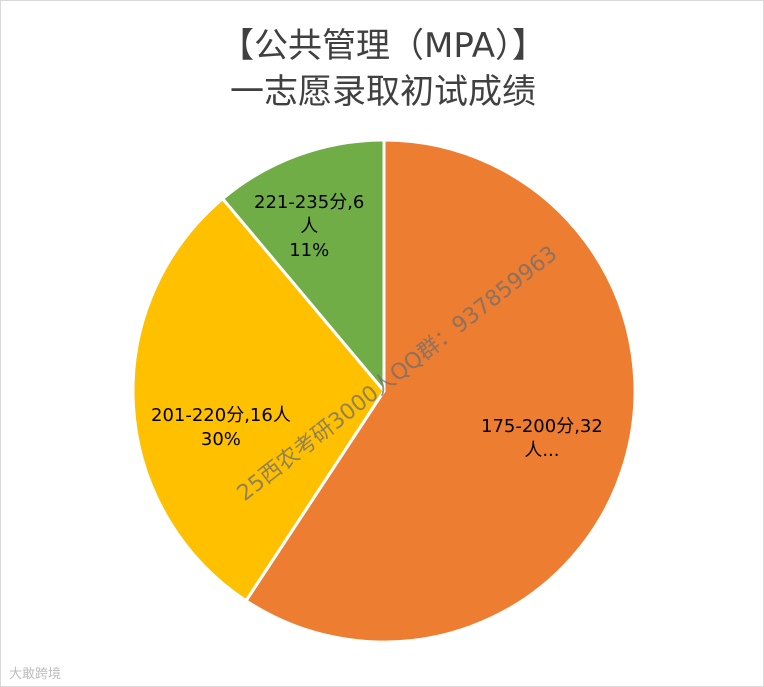 The image size is (764, 687). What do you see at coordinates (383, 46) in the screenshot?
I see `chart-title-line-1: 【公共管理（MPA）】` at bounding box center [383, 46].